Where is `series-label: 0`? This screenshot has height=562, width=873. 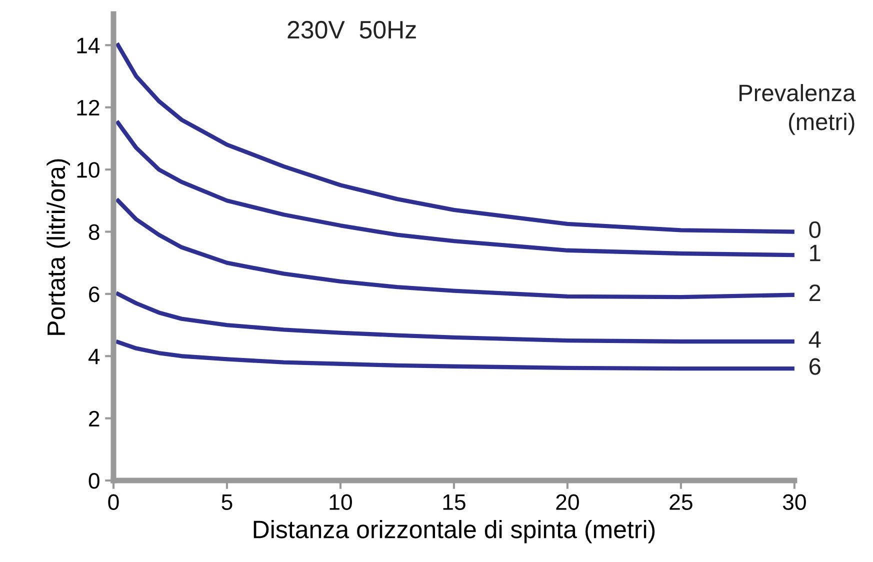 series-label: 0 is located at coordinates (815, 229).